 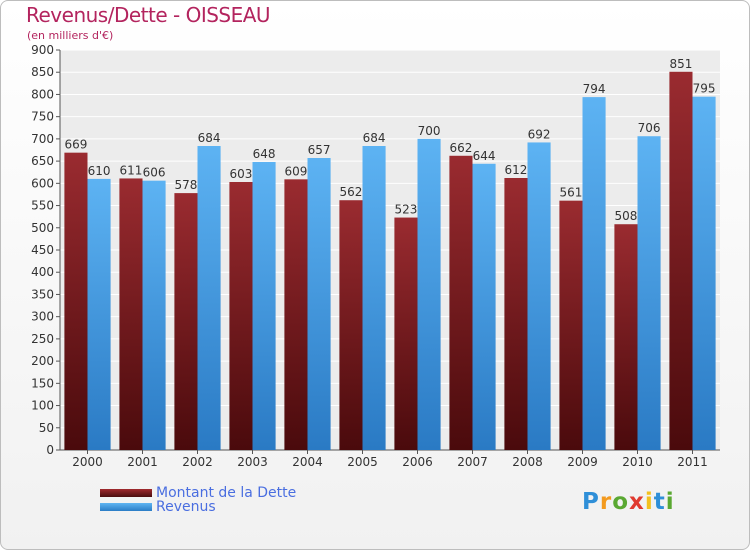 I want to click on data-label-dette: 561, so click(x=570, y=193).